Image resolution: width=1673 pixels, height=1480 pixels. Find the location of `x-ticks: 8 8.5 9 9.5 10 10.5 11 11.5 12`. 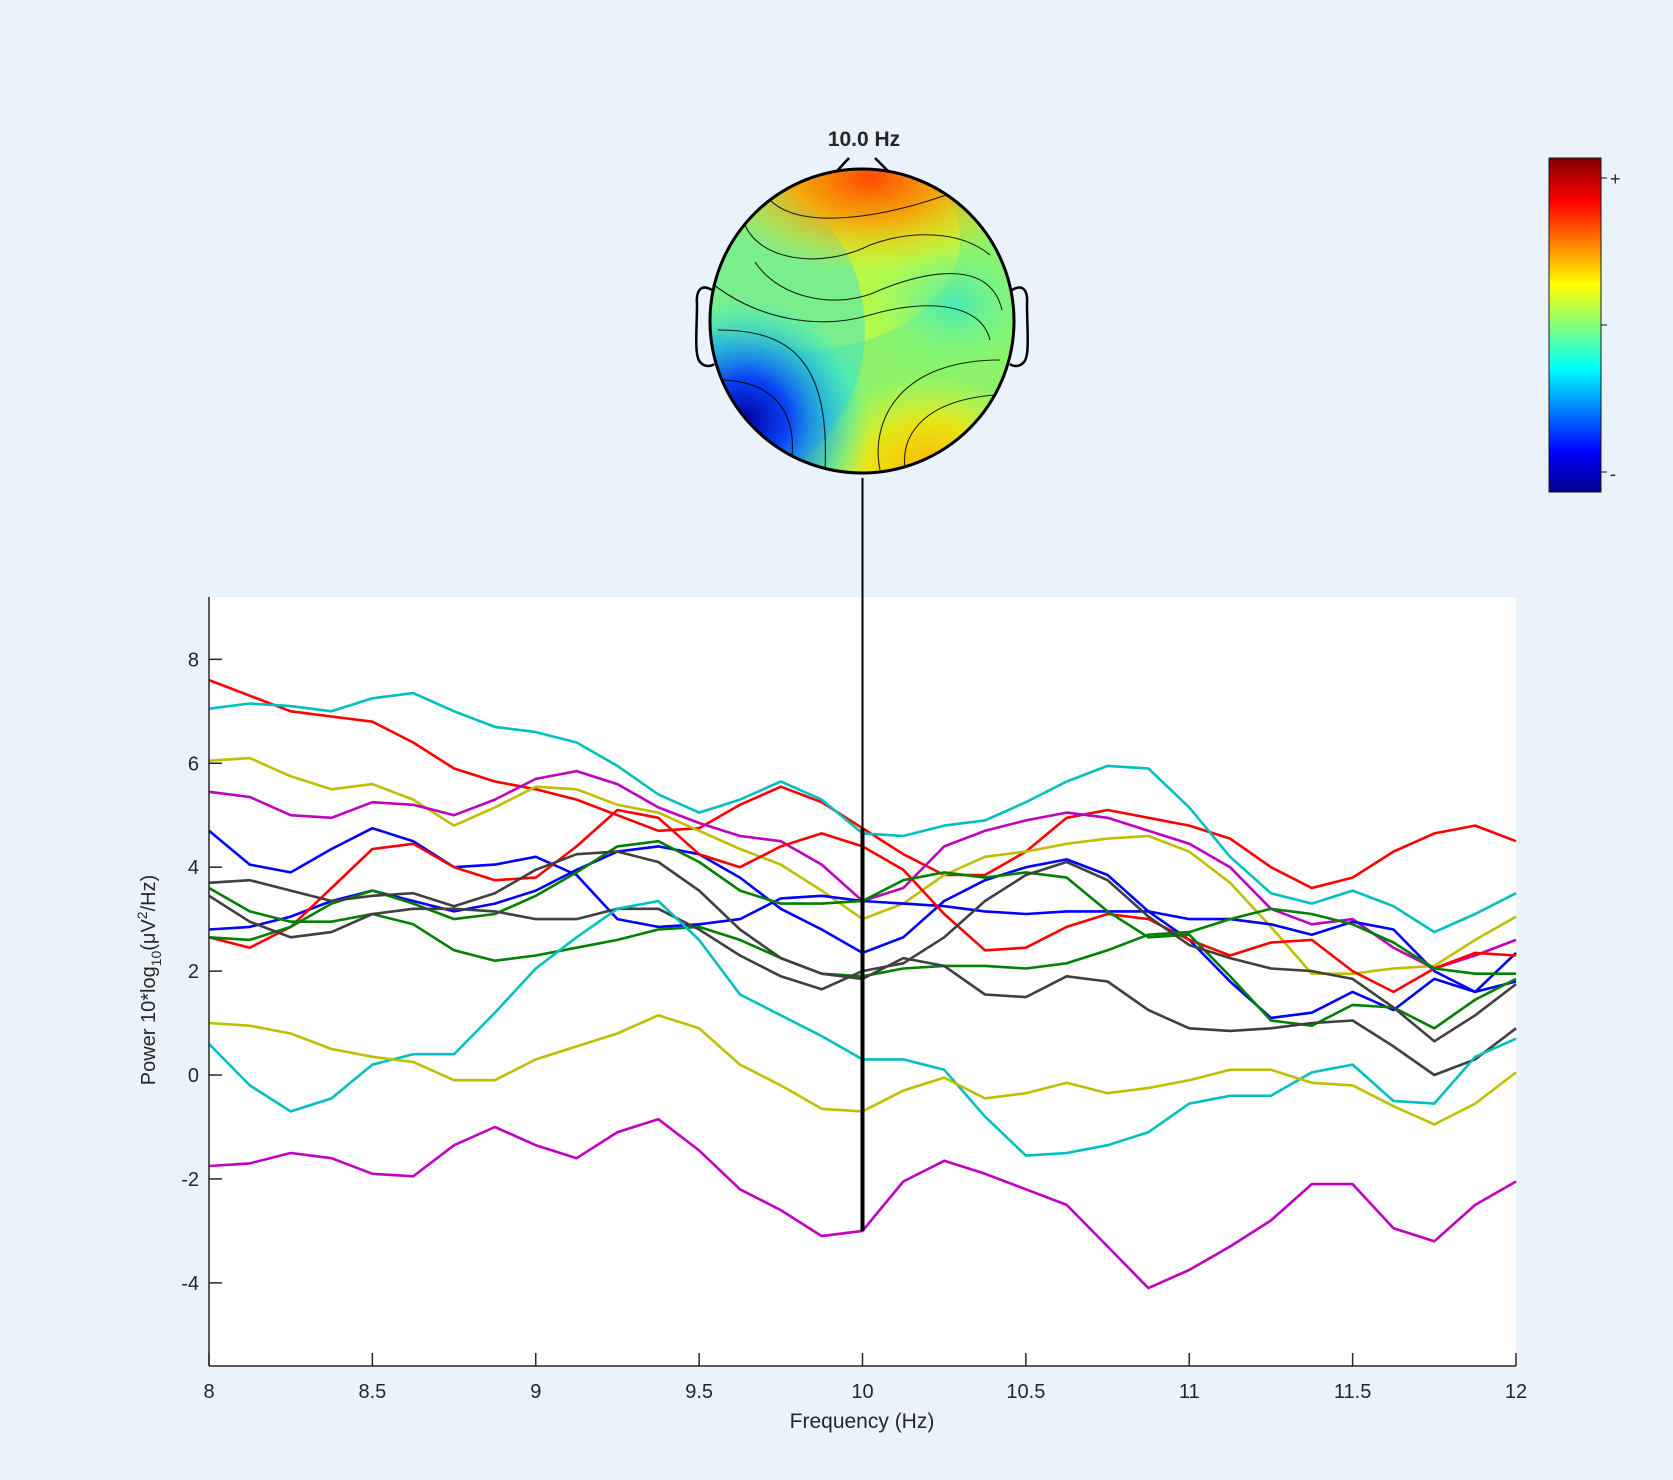

x-ticks: 8 8.5 9 9.5 10 10.5 11 11.5 12 is located at coordinates (865, 1378).